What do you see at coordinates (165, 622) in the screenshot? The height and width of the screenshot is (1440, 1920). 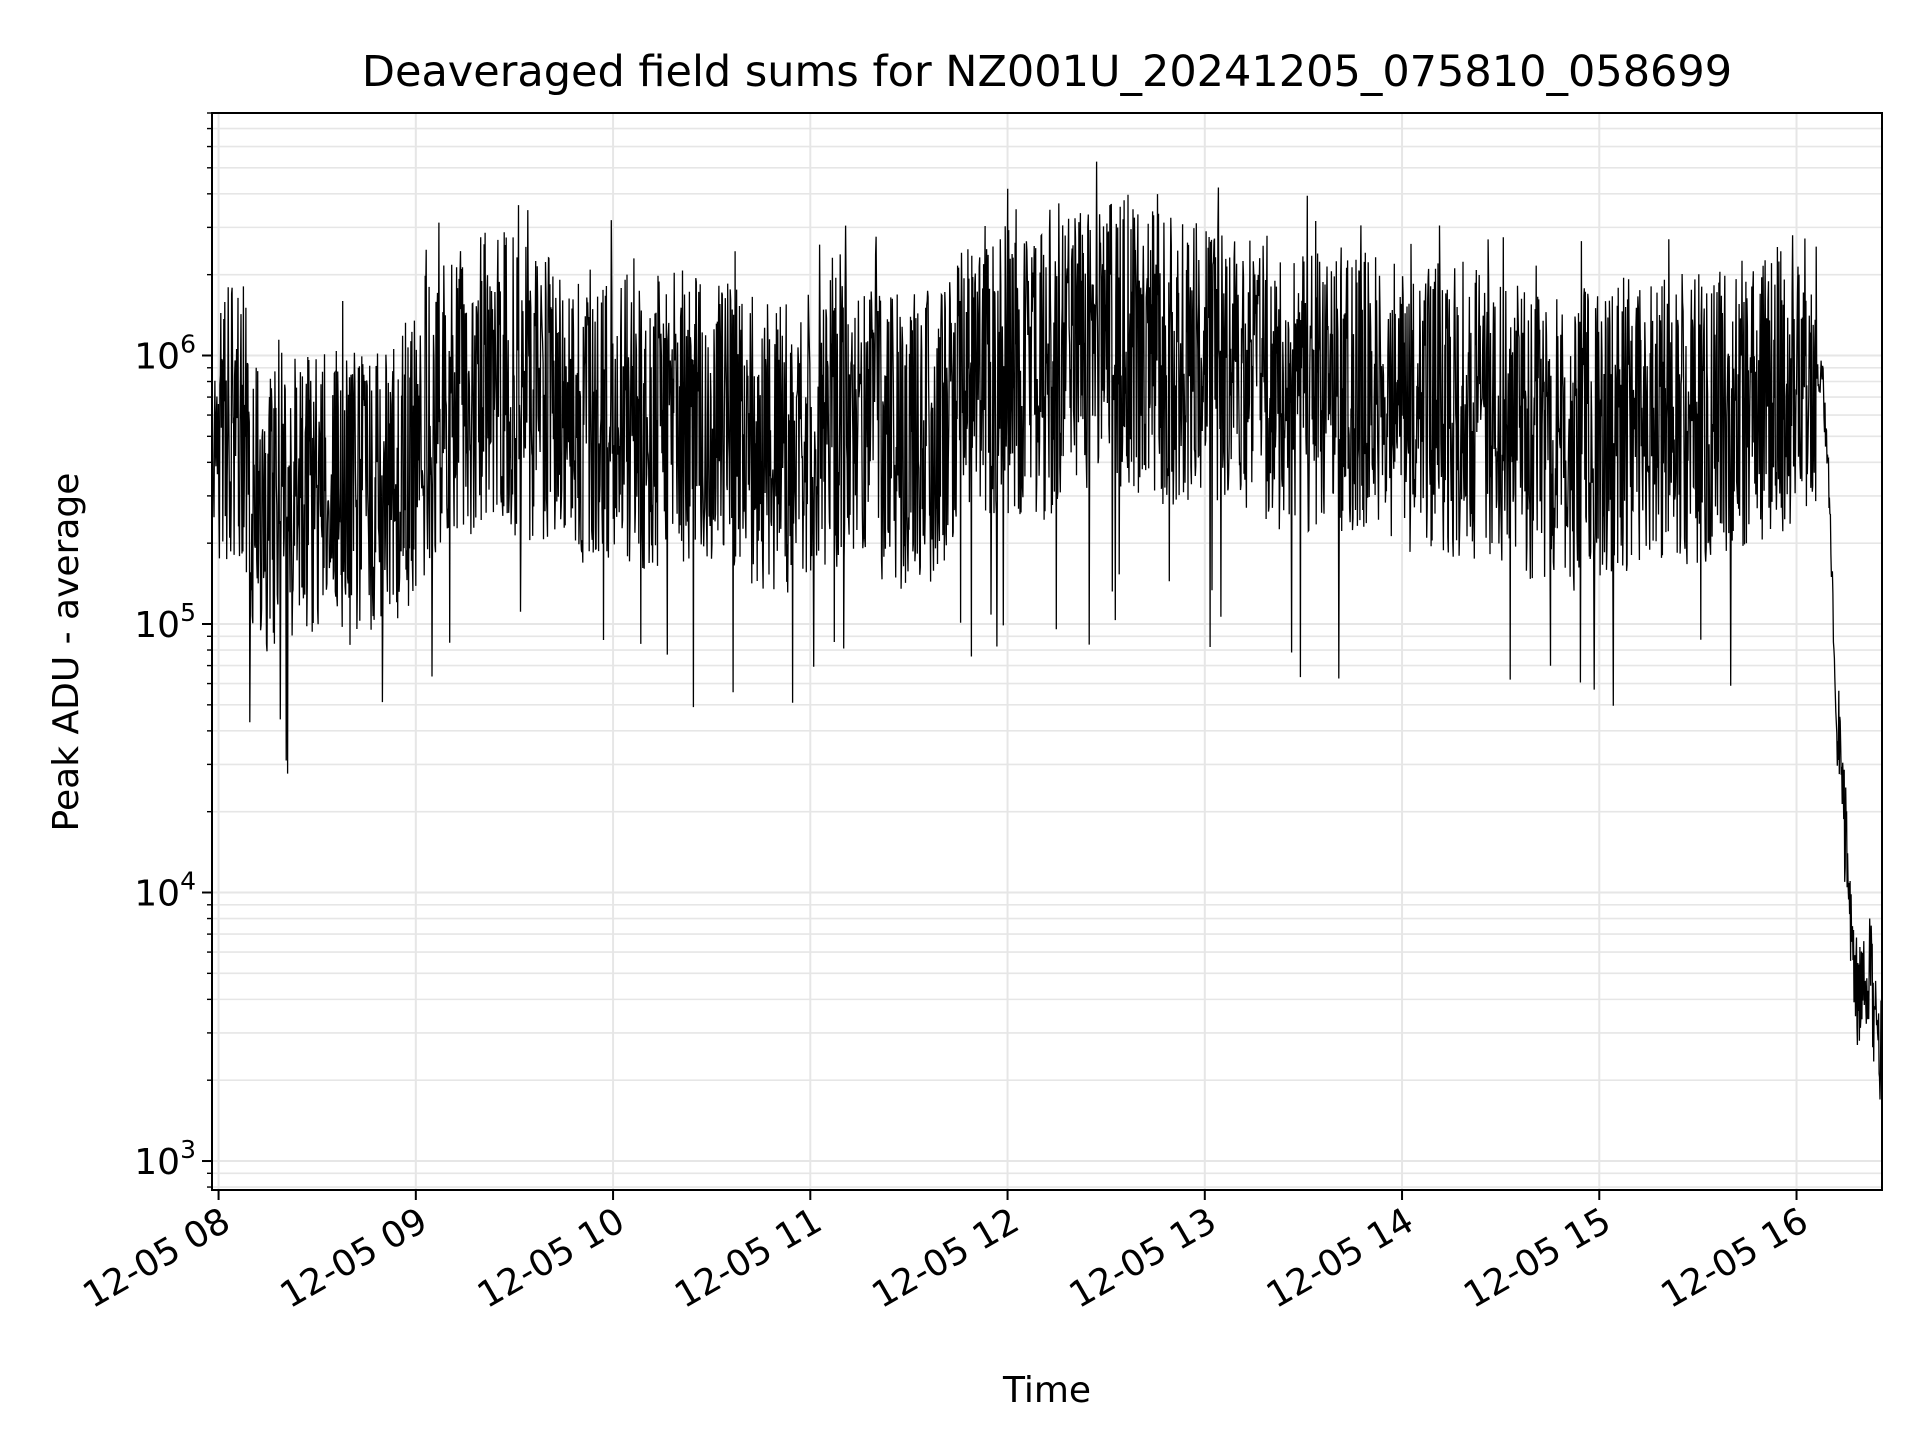 I see `y-tick-label: 10⁵` at bounding box center [165, 622].